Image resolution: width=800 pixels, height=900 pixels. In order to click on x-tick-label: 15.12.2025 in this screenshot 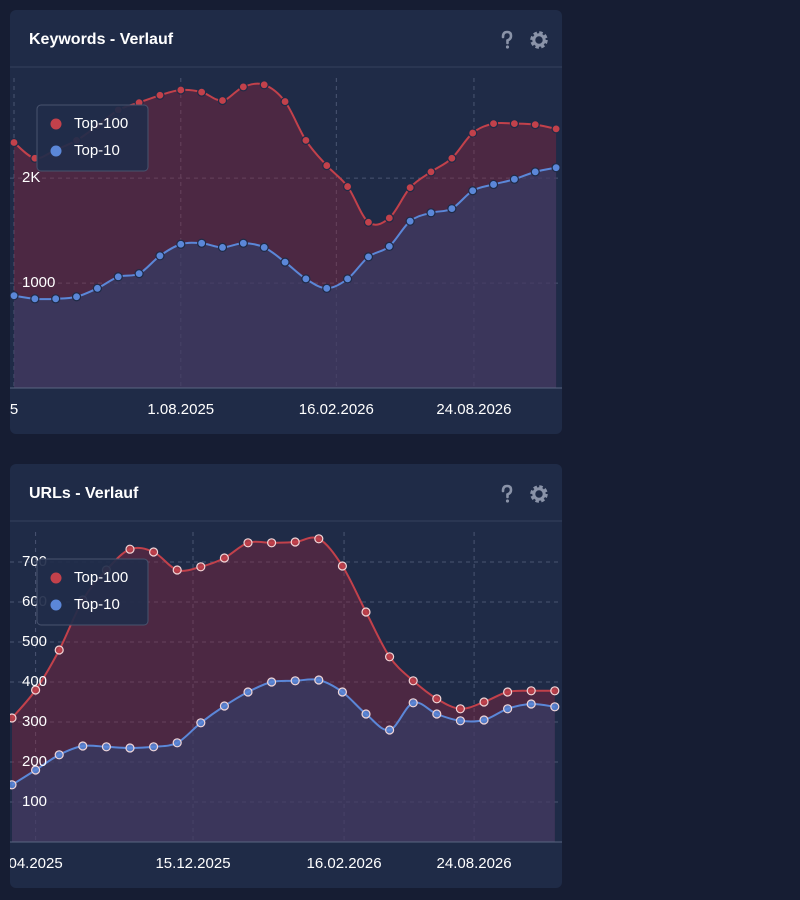, I will do `click(192, 863)`.